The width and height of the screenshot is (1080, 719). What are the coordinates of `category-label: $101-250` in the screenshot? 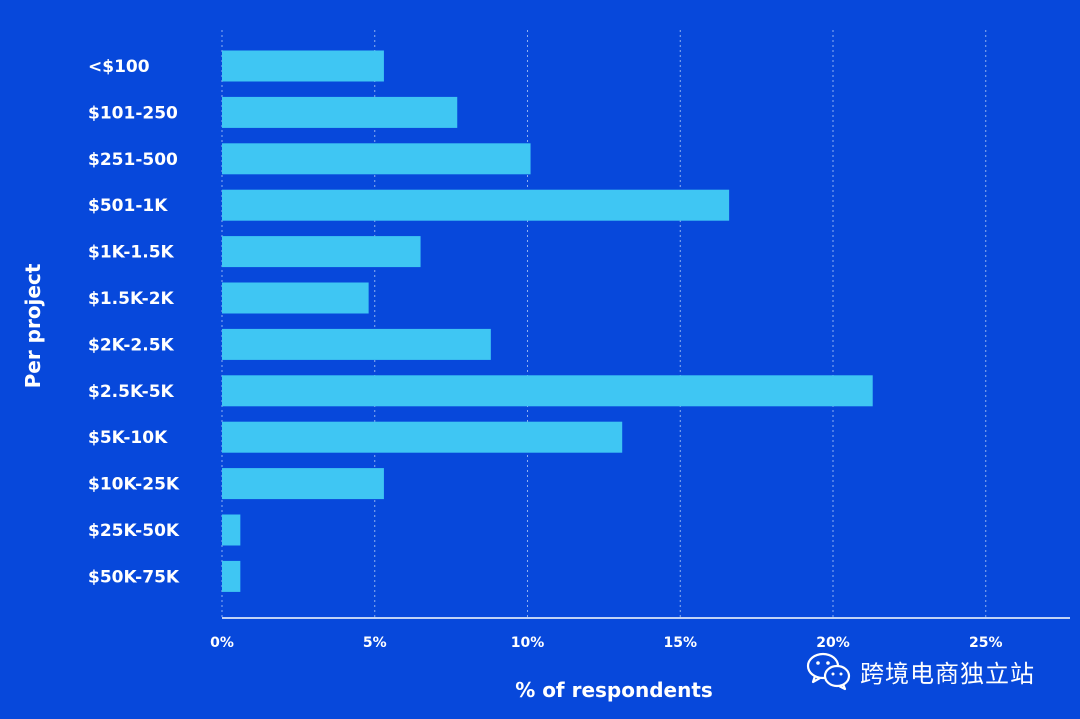 It's located at (133, 113).